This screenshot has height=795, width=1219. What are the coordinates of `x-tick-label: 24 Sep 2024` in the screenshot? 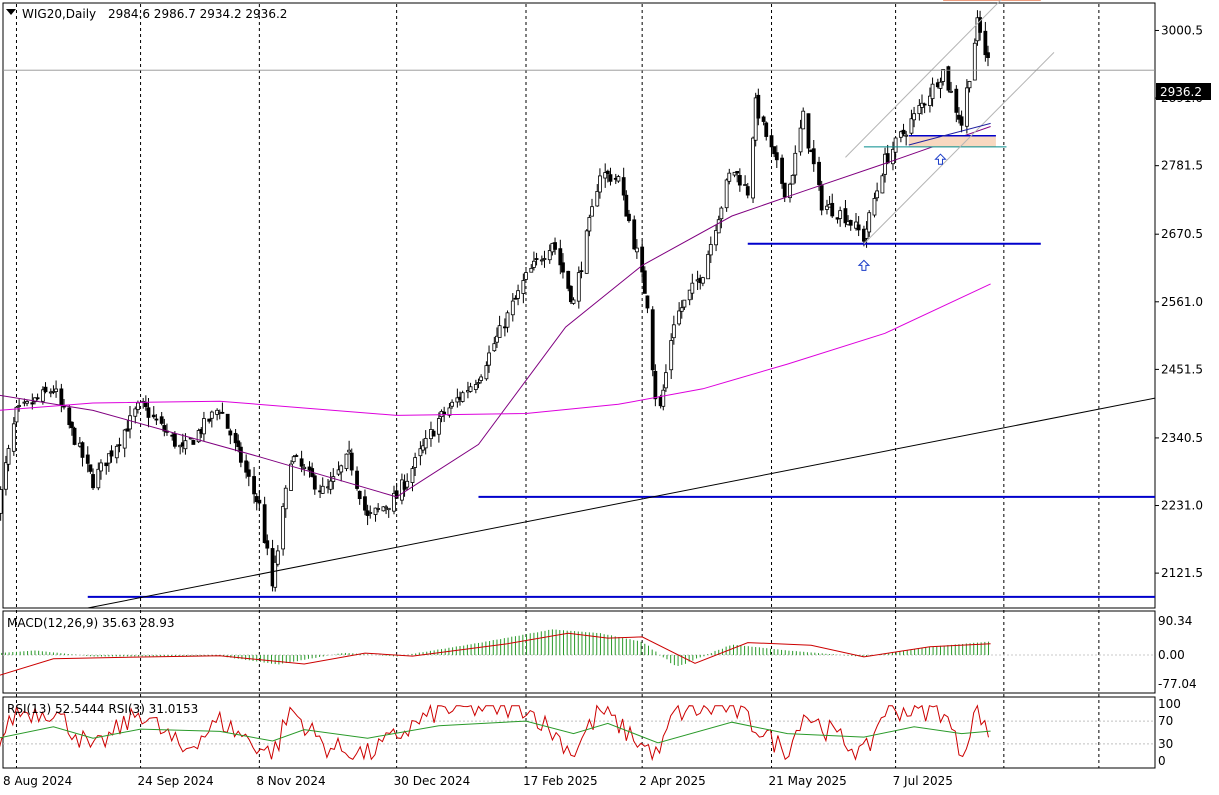 It's located at (176, 781).